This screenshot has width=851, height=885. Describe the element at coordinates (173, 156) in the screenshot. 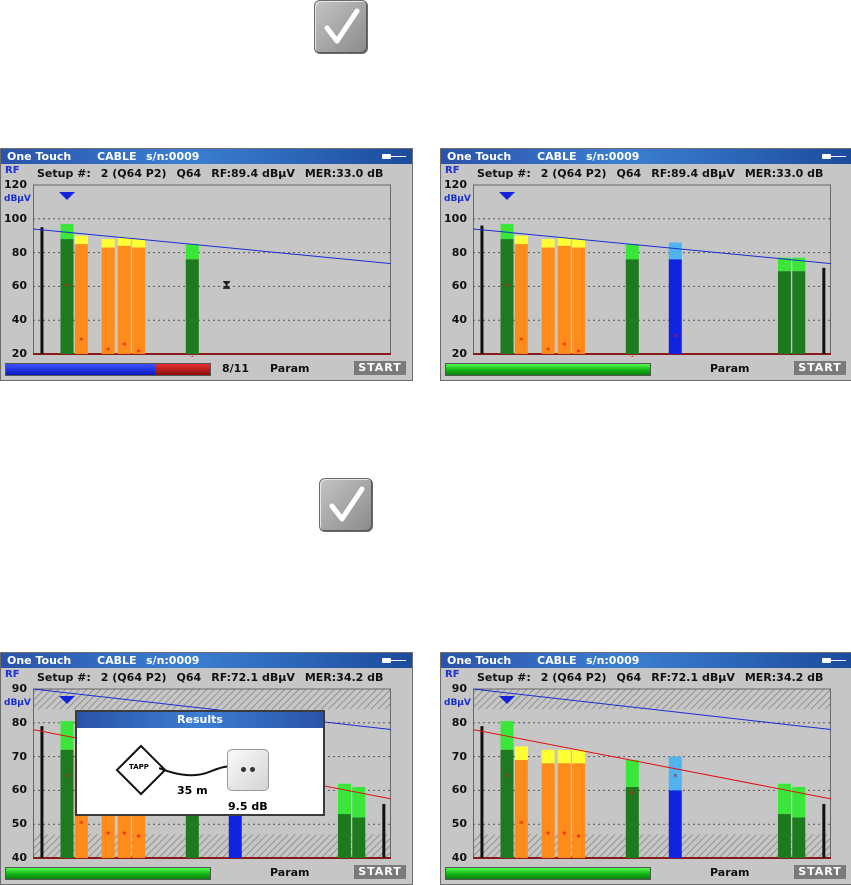

I see `serial-label: s/n:0009` at that location.